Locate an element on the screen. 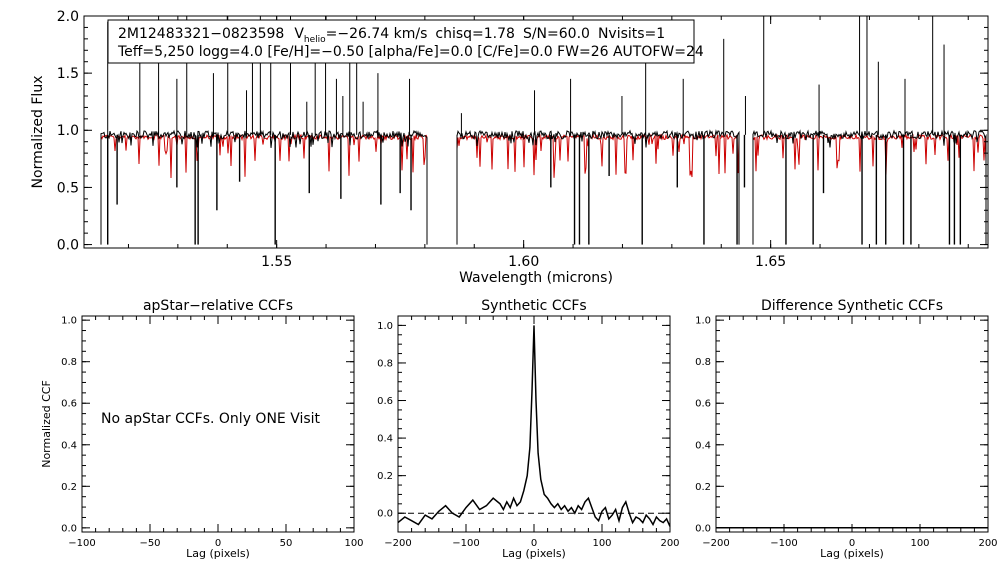  star-id: 2M12483321−0823598 is located at coordinates (201, 34).